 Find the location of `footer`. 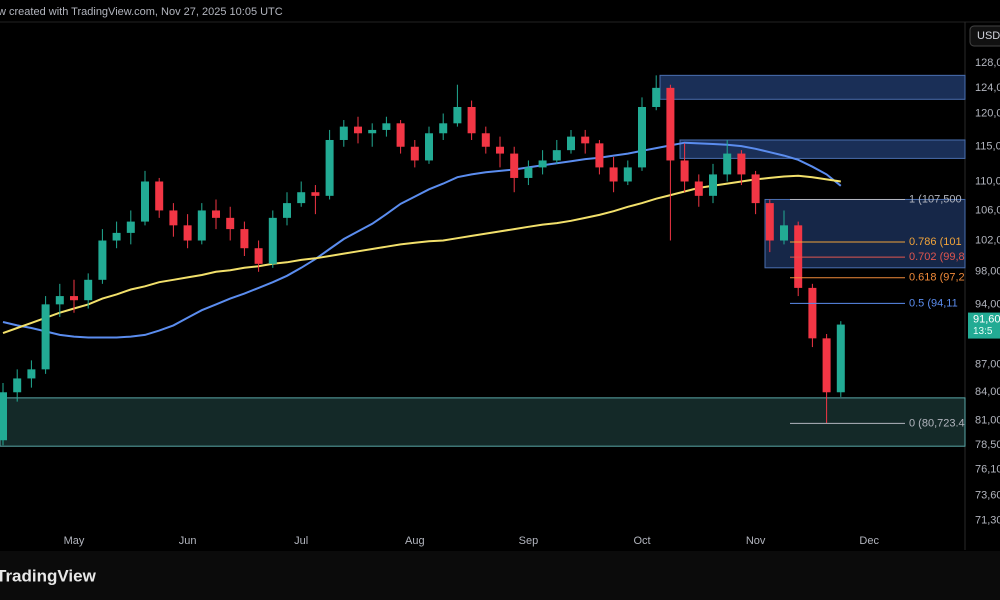

footer is located at coordinates (500, 575).